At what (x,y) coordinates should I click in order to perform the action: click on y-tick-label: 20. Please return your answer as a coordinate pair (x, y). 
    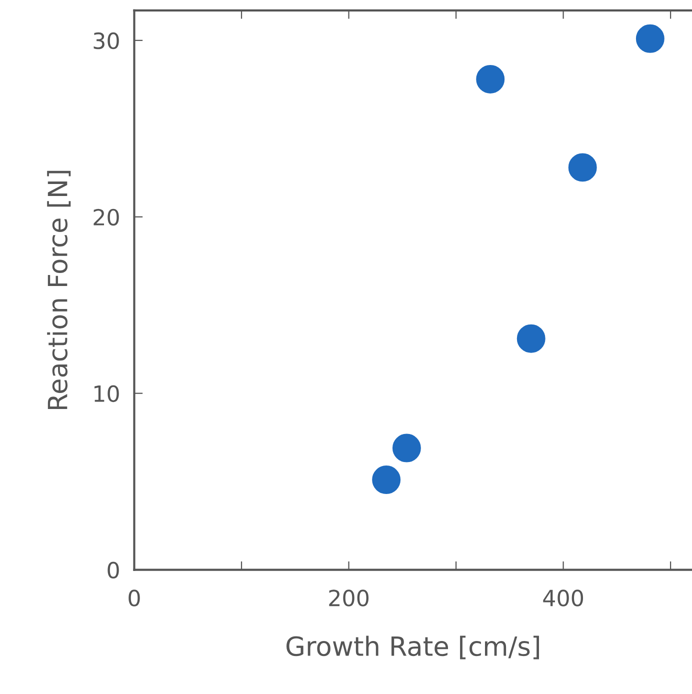
    Looking at the image, I should click on (106, 217).